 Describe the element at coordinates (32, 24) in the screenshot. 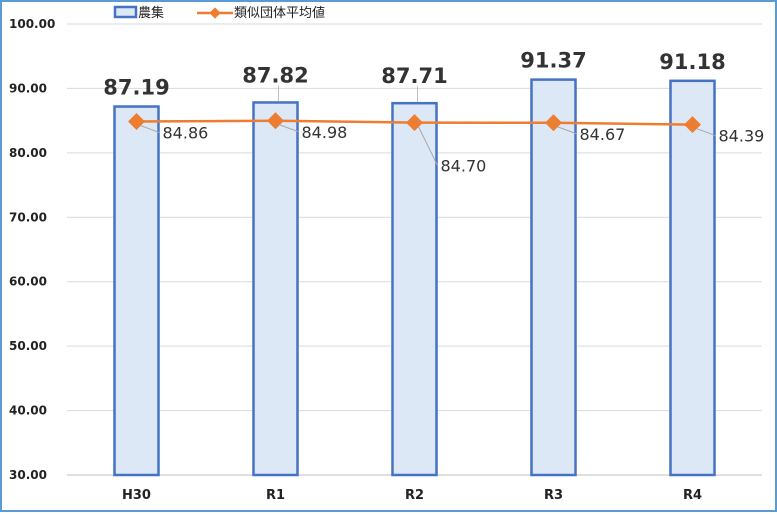

I see `y-tick-label: 100.00` at that location.